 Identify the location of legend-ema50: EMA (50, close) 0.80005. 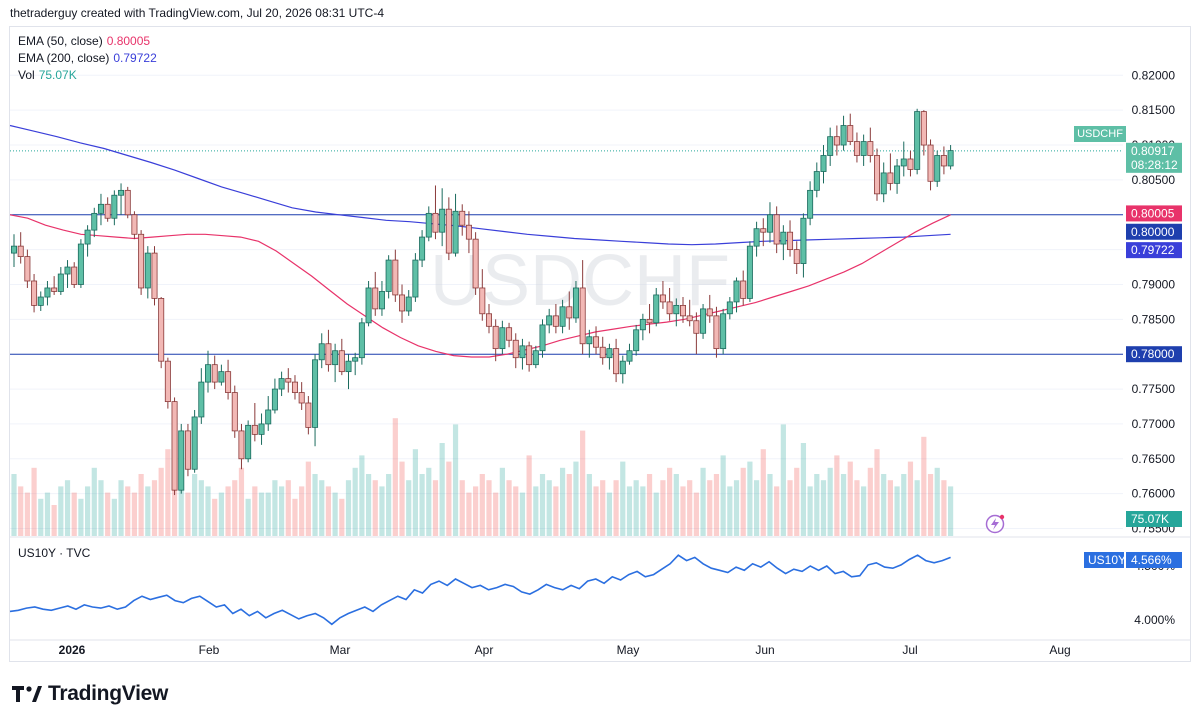
(84, 41).